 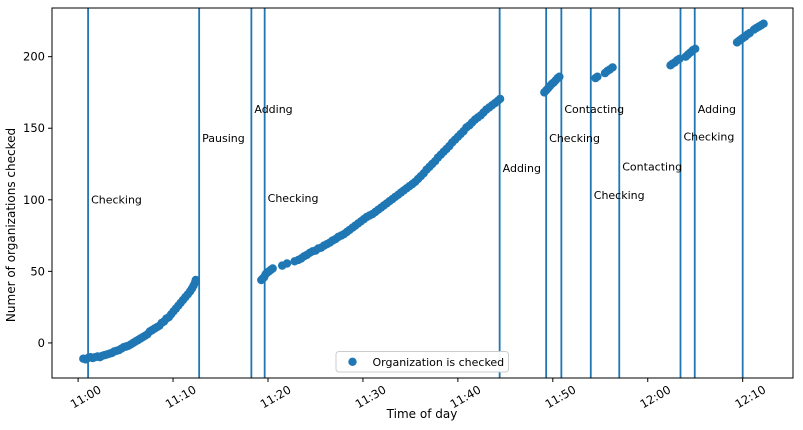 I want to click on y-tick-label: 200, so click(x=34, y=57).